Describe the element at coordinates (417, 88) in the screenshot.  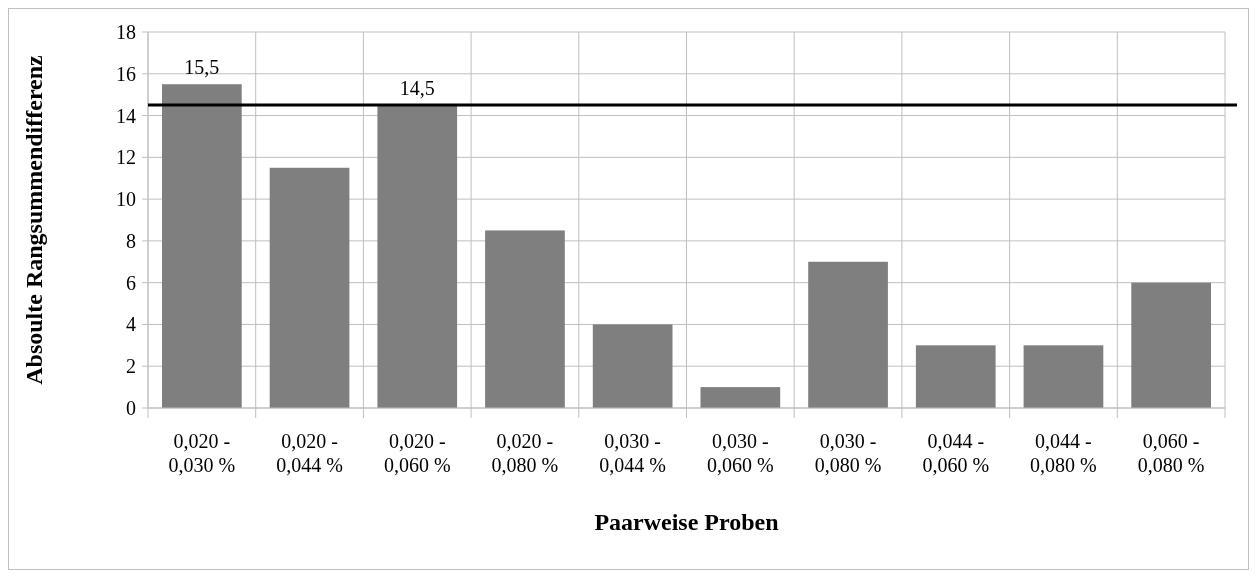
I see `data-label: 14,5` at that location.